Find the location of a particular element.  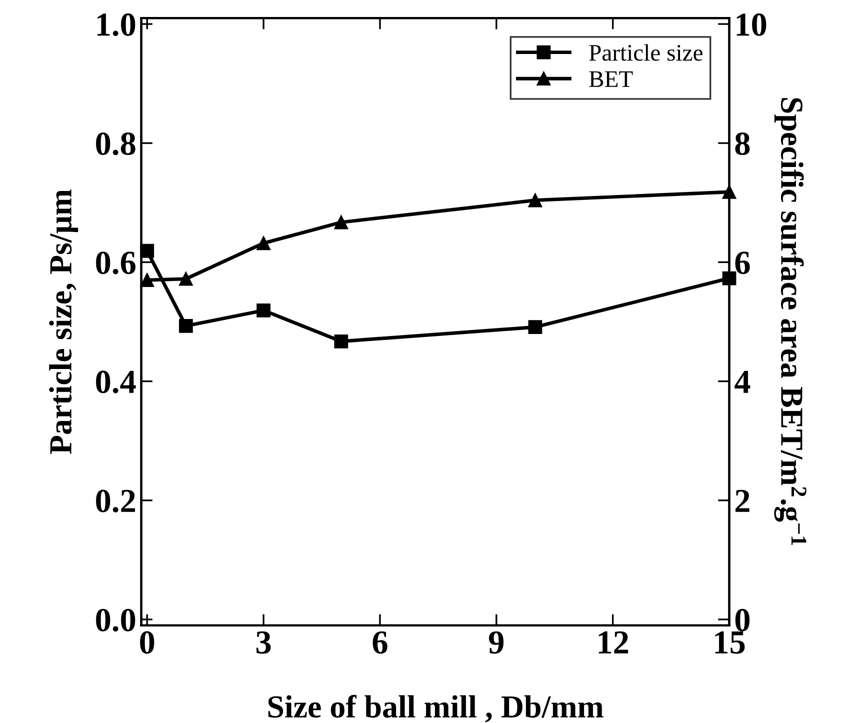

y-tick-label: 0.4 is located at coordinates (116, 382).